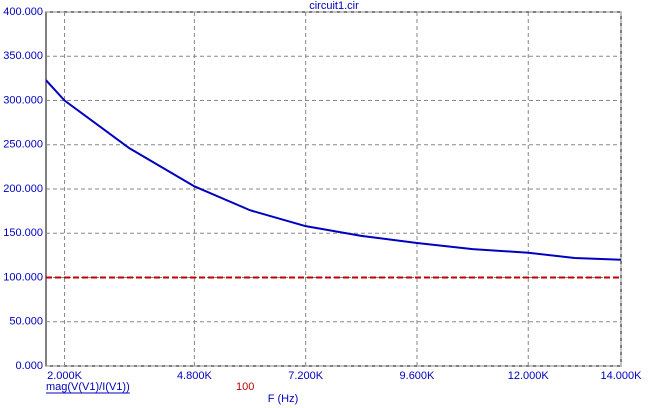  Describe the element at coordinates (529, 376) in the screenshot. I see `x-tick-label: 12.000K` at that location.